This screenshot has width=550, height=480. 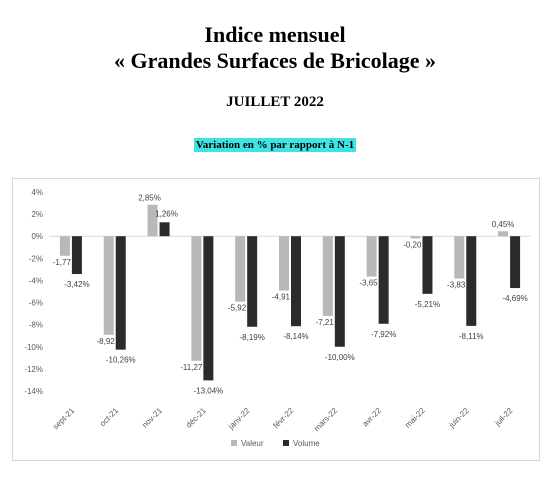 What do you see at coordinates (295, 336) in the screenshot?
I see `data-label: -8,14%` at bounding box center [295, 336].